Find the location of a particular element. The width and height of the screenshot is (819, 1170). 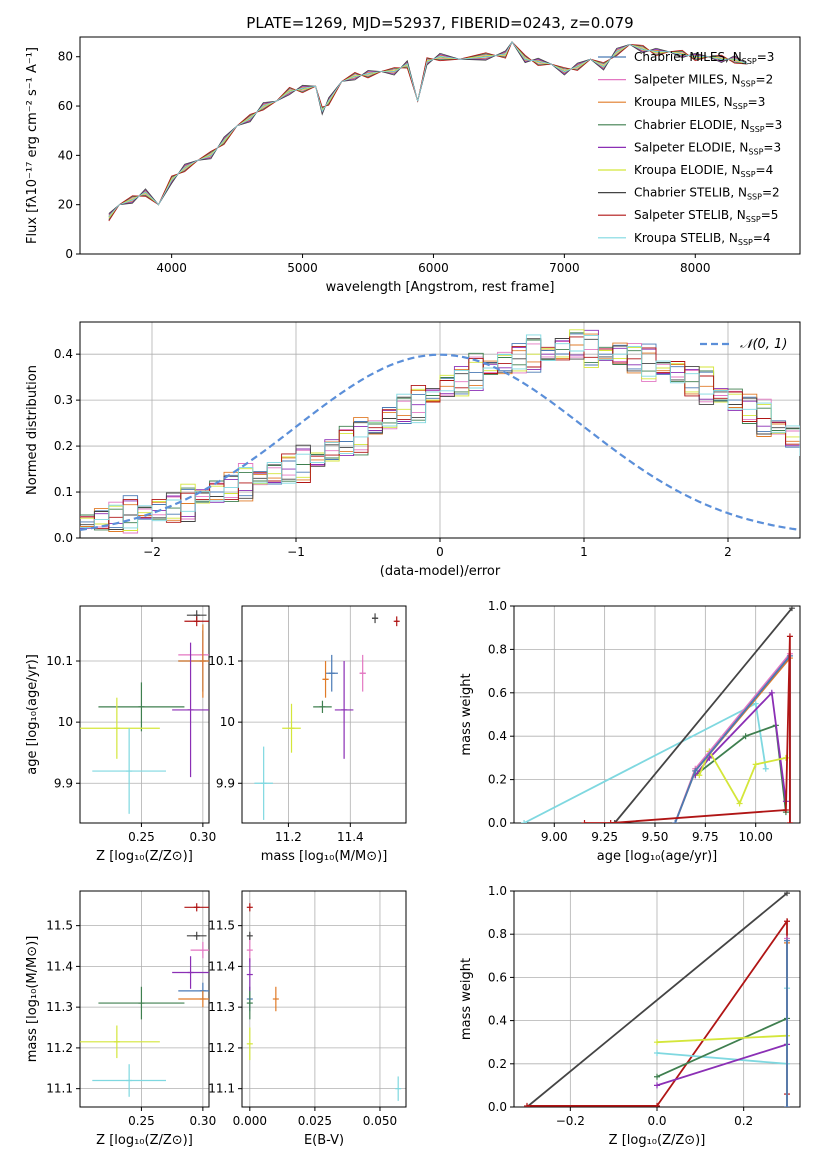

errorbar-point-salpeter_miles is located at coordinates (249, 950).